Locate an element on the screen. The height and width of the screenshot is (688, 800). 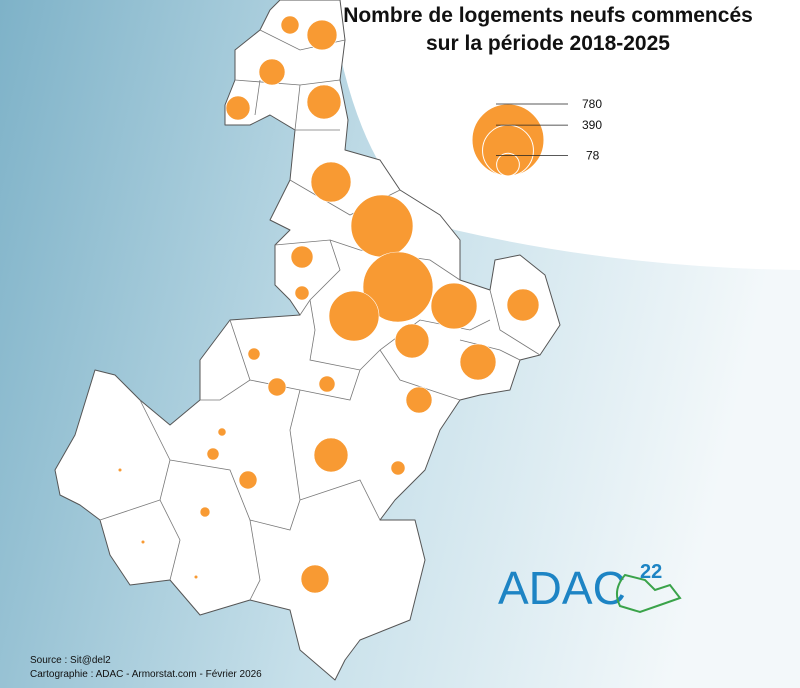
title: Nombre de logements neufs commencés is located at coordinates (548, 15).